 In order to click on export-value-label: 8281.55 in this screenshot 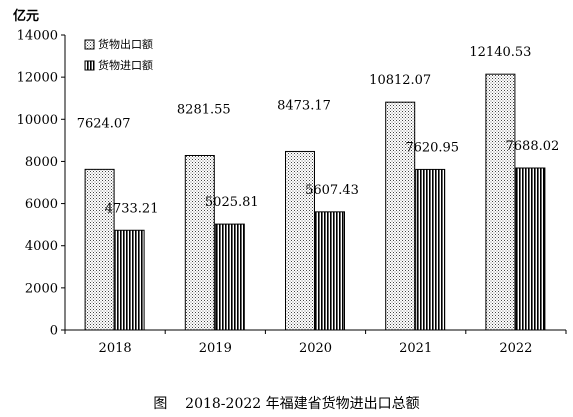, I will do `click(204, 109)`.